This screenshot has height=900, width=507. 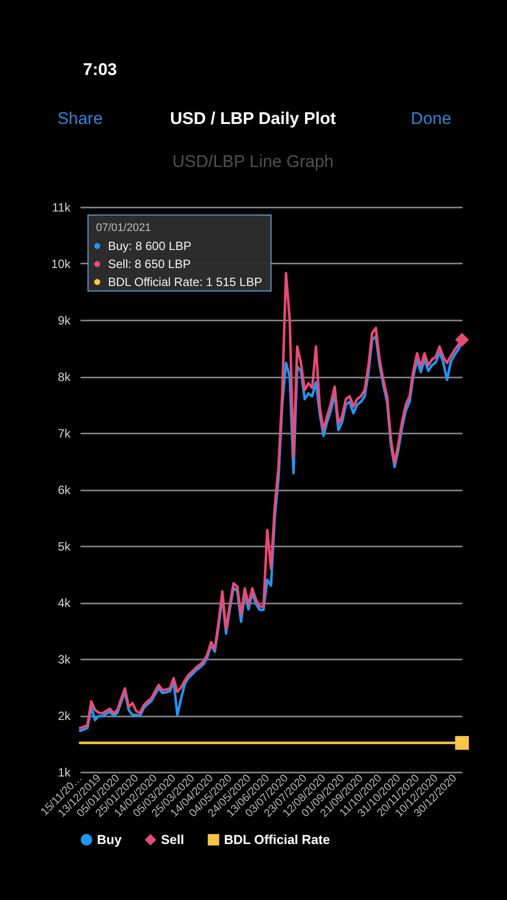 What do you see at coordinates (109, 839) in the screenshot?
I see `legend-label: Buy` at bounding box center [109, 839].